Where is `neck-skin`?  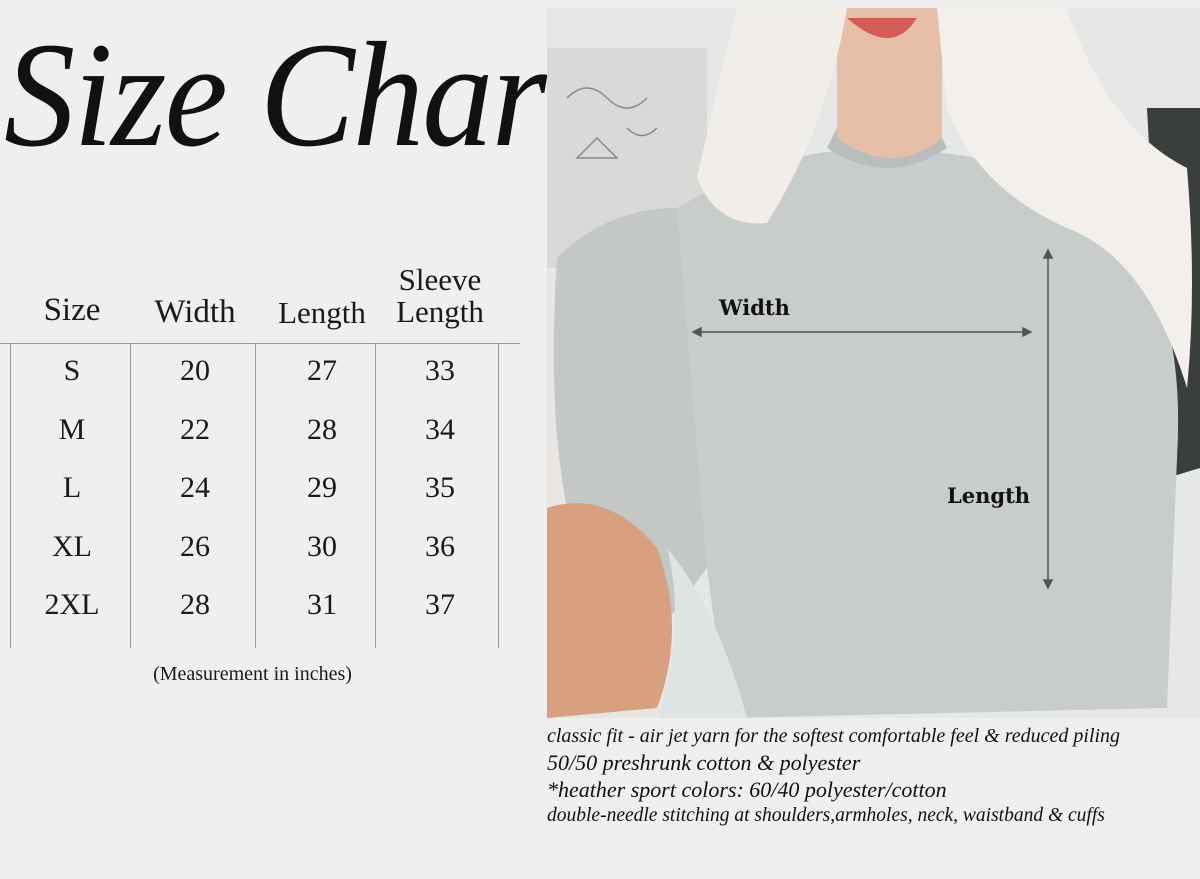 neck-skin is located at coordinates (889, 83).